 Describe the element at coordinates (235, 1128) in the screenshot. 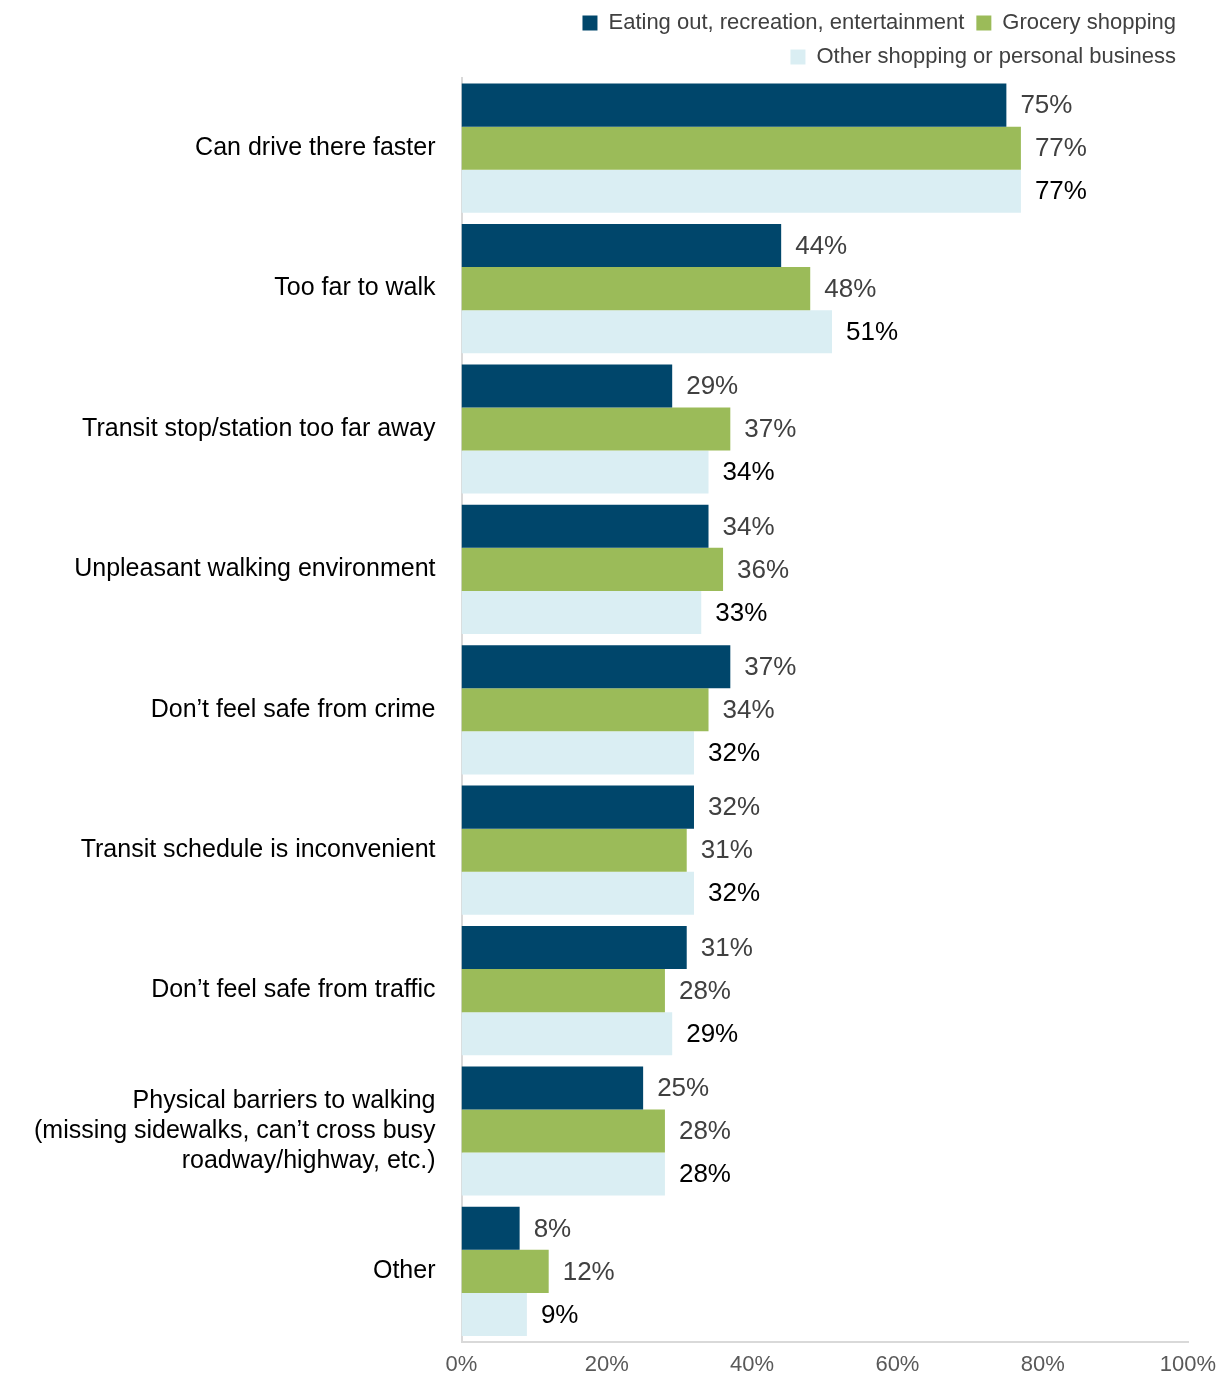

I see `y-tick-label: Physical barriers to walking (missing sidewalks, can’t cross busy roadway/highway, etc.)` at that location.